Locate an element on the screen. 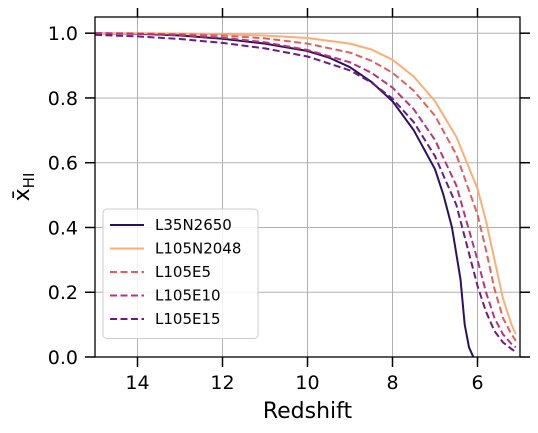  y-tick-label: 0.8 is located at coordinates (63, 99).